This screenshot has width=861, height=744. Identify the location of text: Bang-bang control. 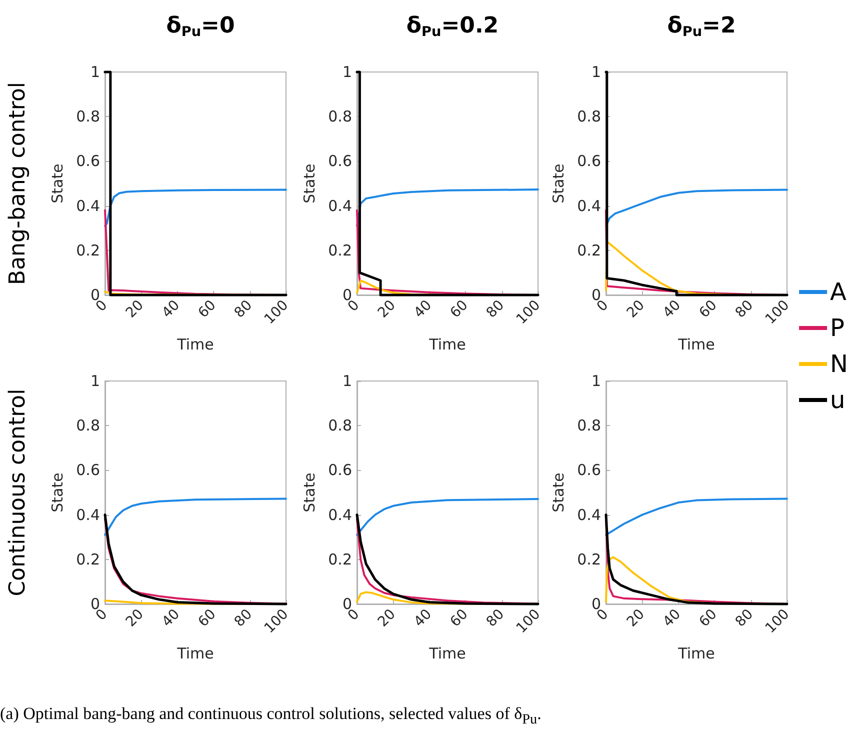
(18, 184).